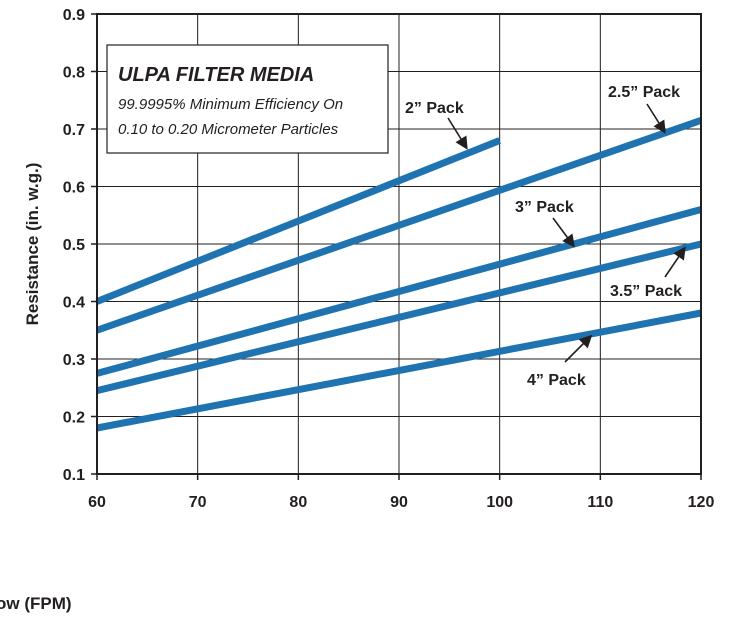 This screenshot has height=625, width=731. Describe the element at coordinates (74, 245) in the screenshot. I see `y-tick-label: 0.5` at that location.